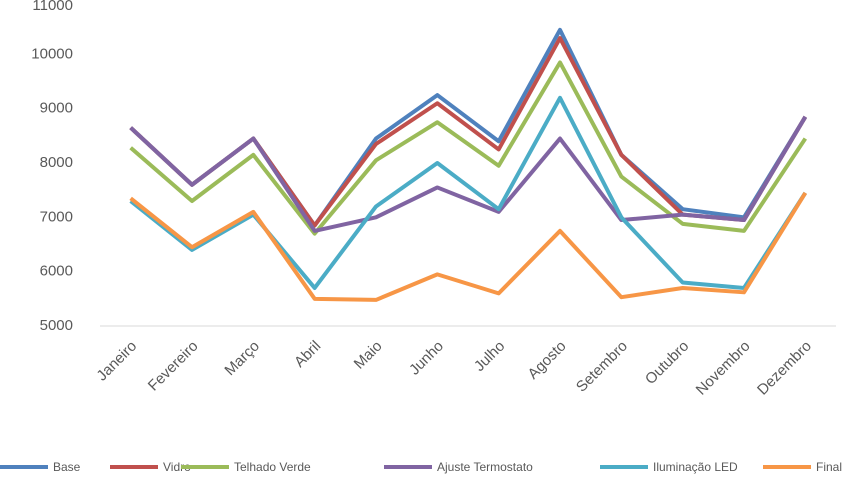 Image resolution: width=844 pixels, height=490 pixels. I want to click on x-tick-label: Junho, so click(426, 358).